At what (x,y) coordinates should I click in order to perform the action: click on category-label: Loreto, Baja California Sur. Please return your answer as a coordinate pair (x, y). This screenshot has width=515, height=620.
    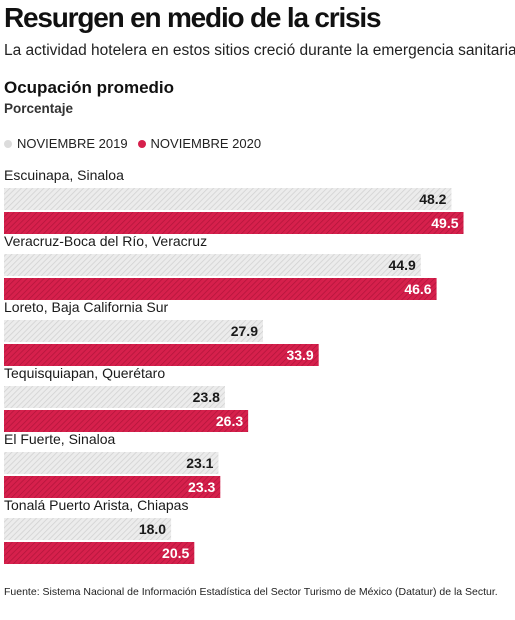
    Looking at the image, I should click on (86, 307).